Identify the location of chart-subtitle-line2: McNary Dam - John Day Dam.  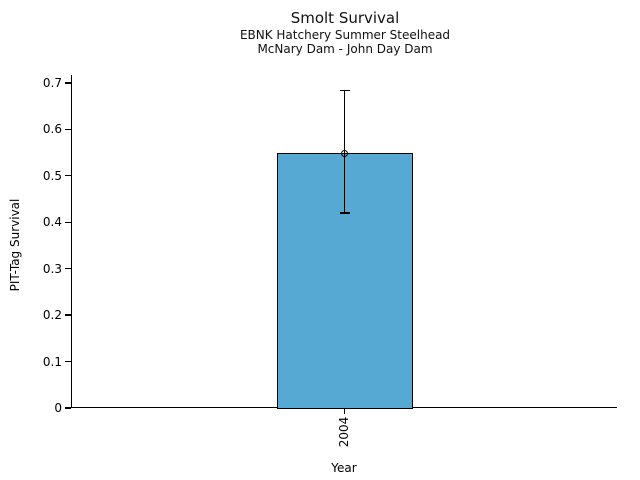
(345, 49).